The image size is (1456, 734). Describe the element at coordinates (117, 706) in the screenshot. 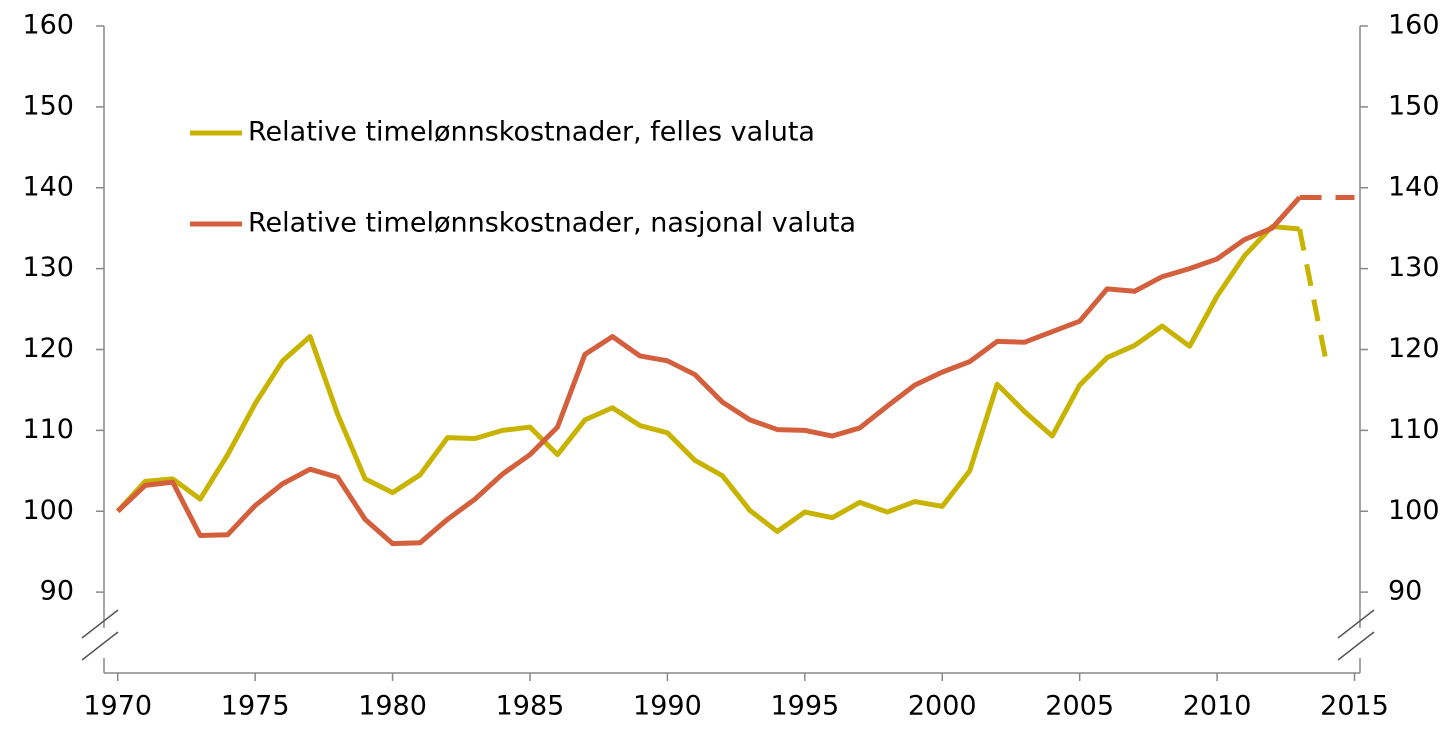

I see `x-tick-label: 1970` at that location.